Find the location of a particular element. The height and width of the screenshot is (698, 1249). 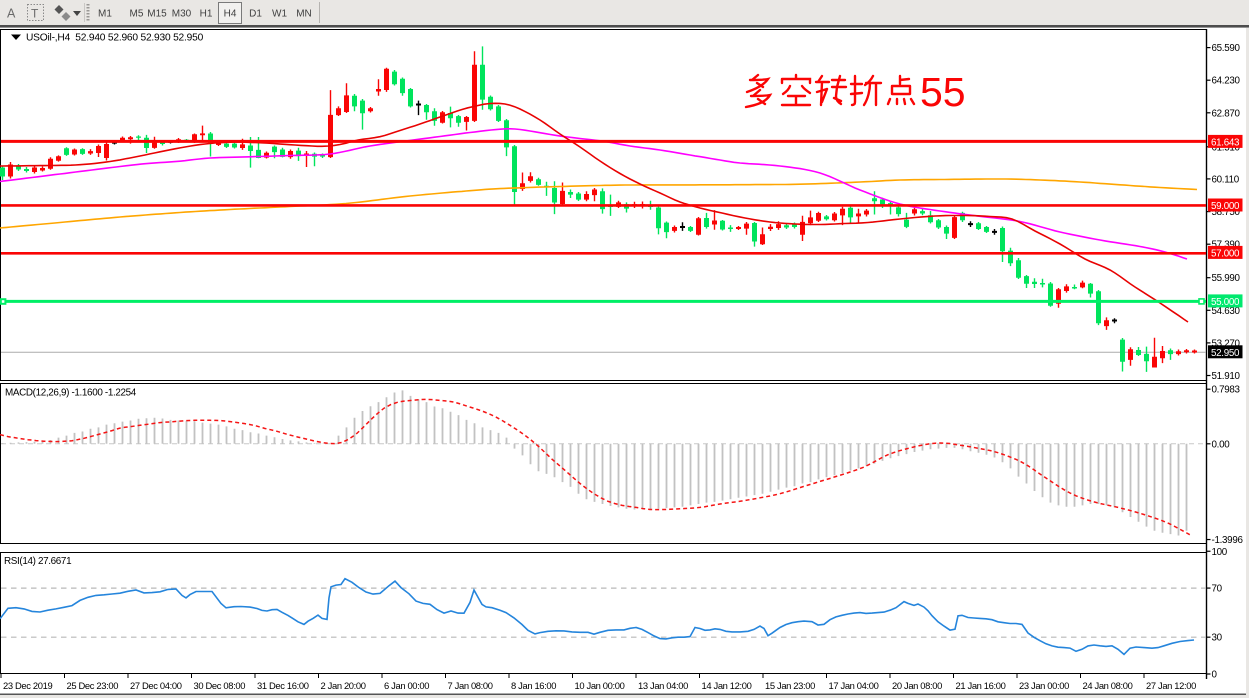

svg-text: 25 Dec 23:00 is located at coordinates (93, 685).